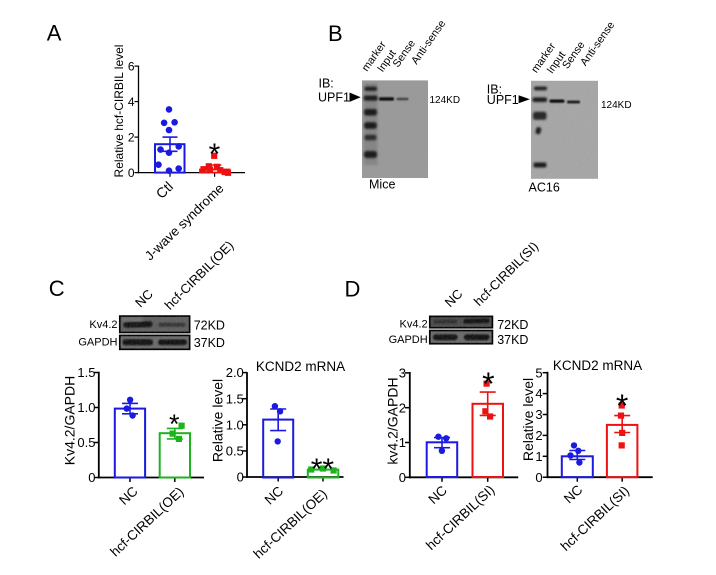  Describe the element at coordinates (70, 420) in the screenshot. I see `svg-text: Kv4.2/GAPDH` at that location.